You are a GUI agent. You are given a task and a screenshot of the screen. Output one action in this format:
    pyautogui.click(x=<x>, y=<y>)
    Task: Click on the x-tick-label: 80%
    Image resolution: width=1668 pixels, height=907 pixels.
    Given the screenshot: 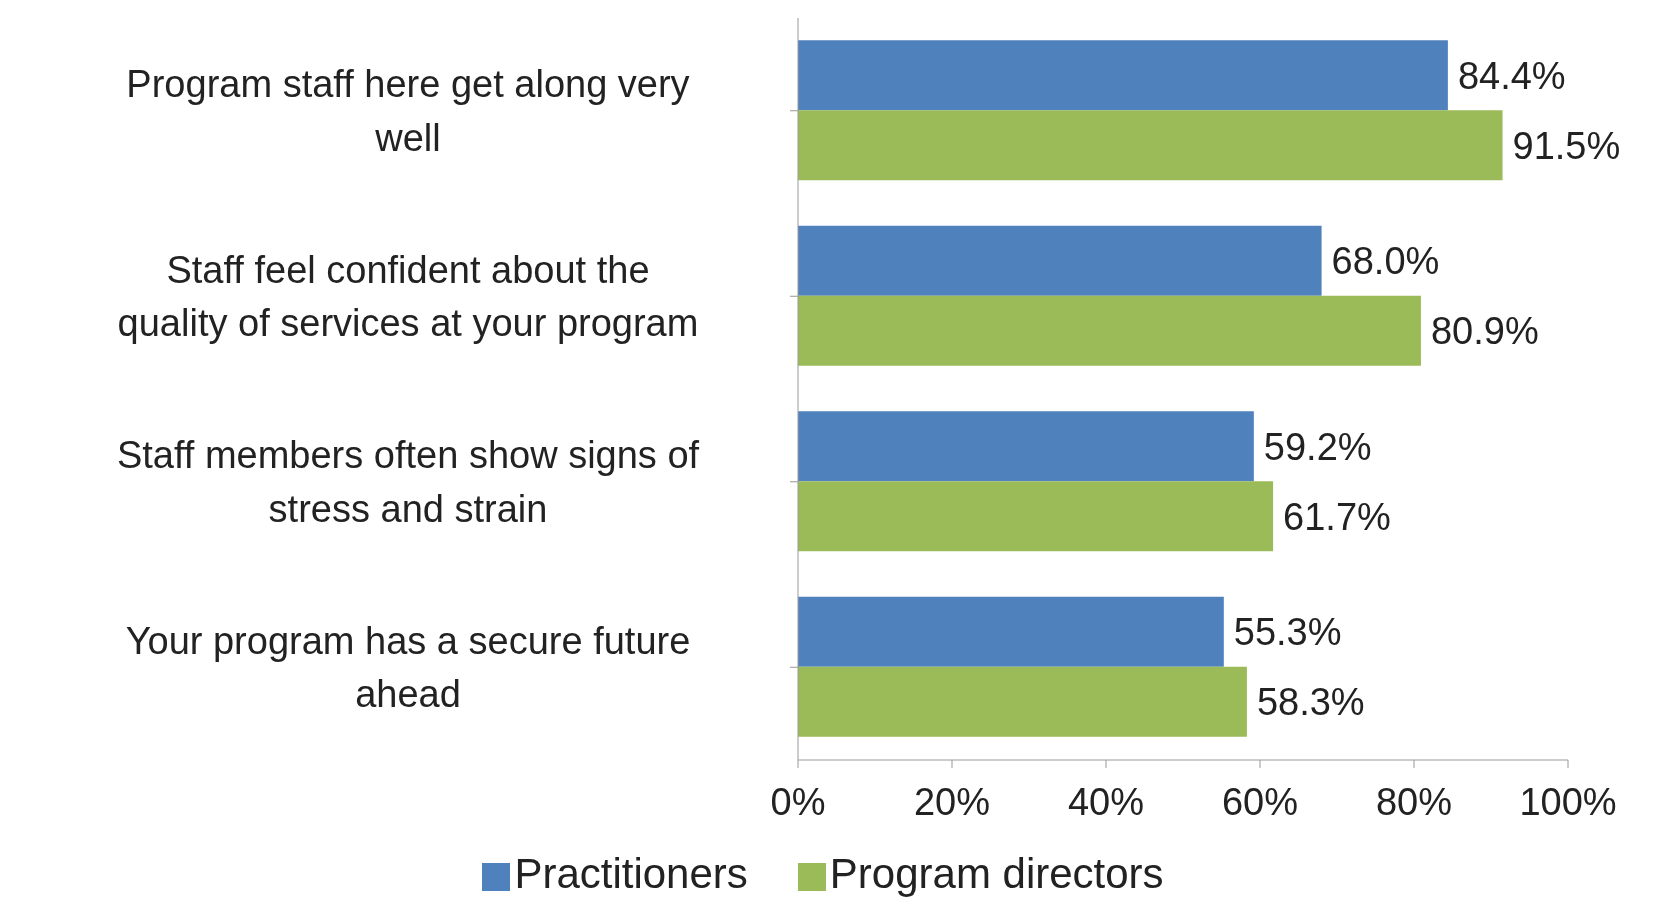 What is the action you would take?
    pyautogui.click(x=1414, y=801)
    